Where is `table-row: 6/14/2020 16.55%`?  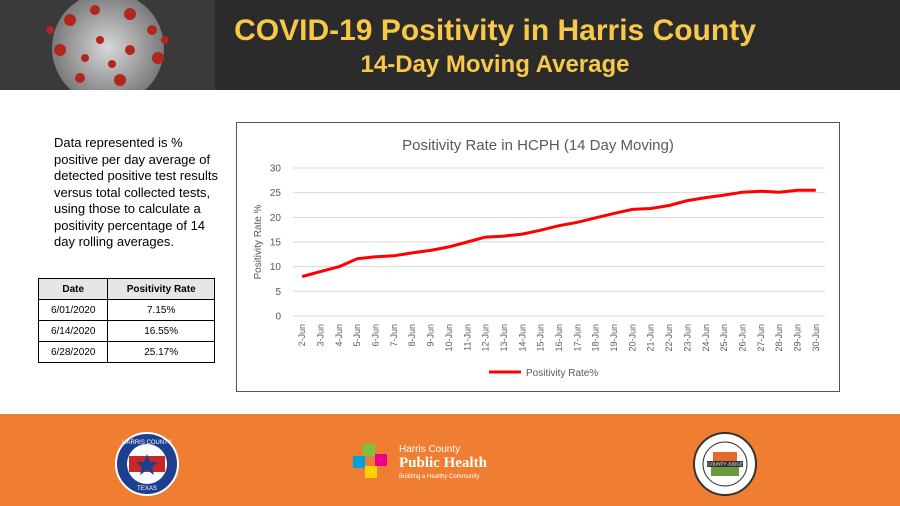
table-row: 6/14/2020 16.55% is located at coordinates (126, 331).